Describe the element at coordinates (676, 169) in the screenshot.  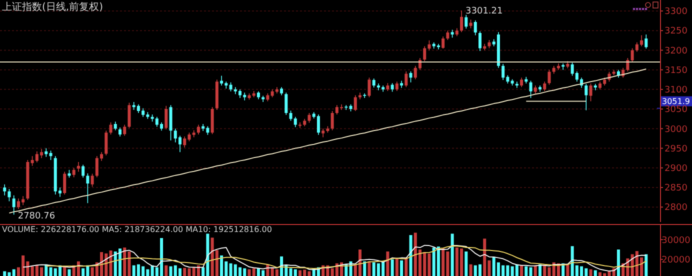
I see `y-tick-label: 2900` at that location.